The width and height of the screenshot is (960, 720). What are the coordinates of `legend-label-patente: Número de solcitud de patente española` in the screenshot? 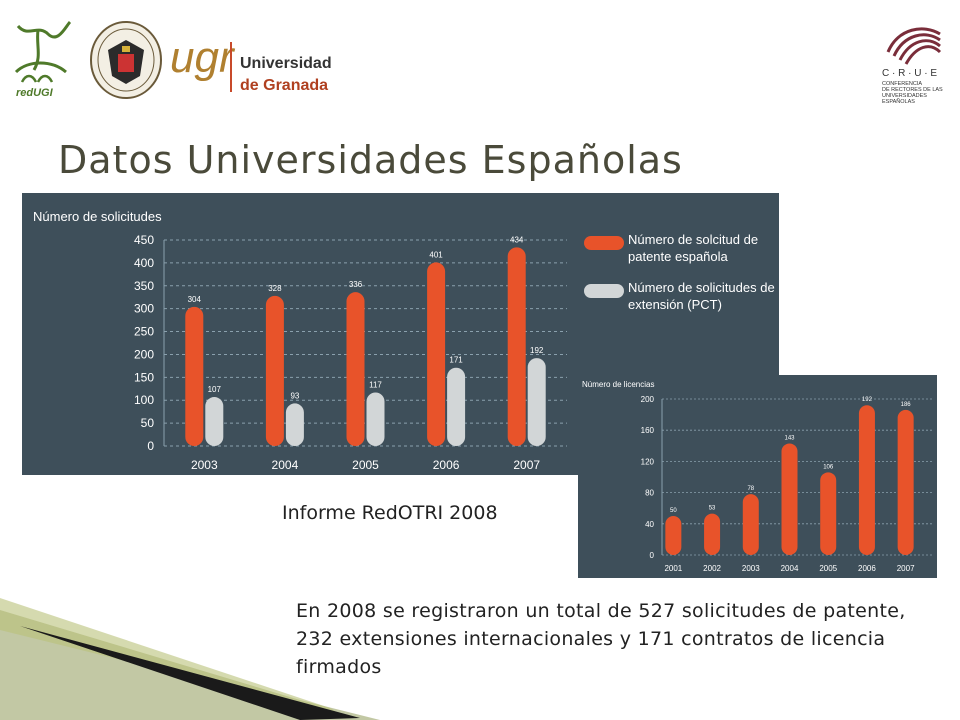 It's located at (693, 248).